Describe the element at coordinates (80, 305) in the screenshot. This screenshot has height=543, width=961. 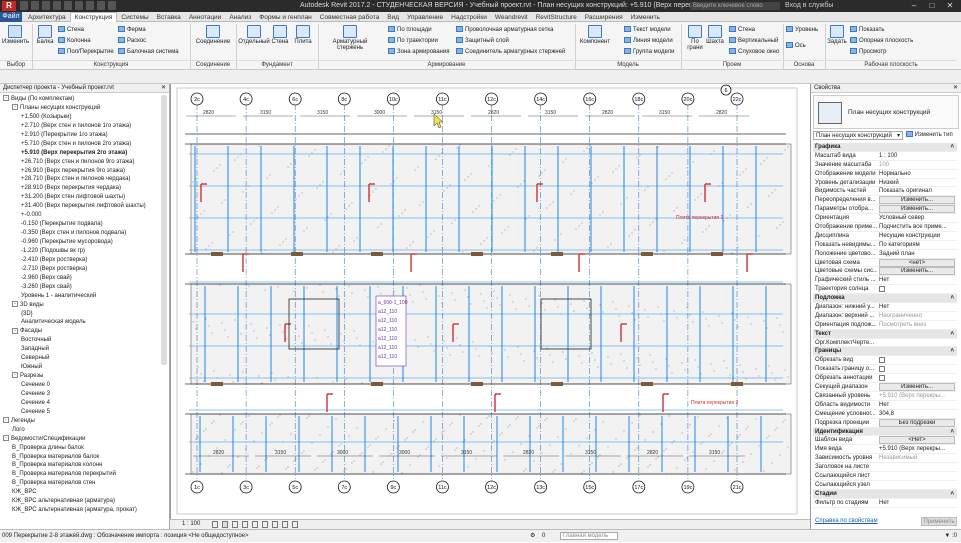
I see `browser-node: -3D виды` at that location.